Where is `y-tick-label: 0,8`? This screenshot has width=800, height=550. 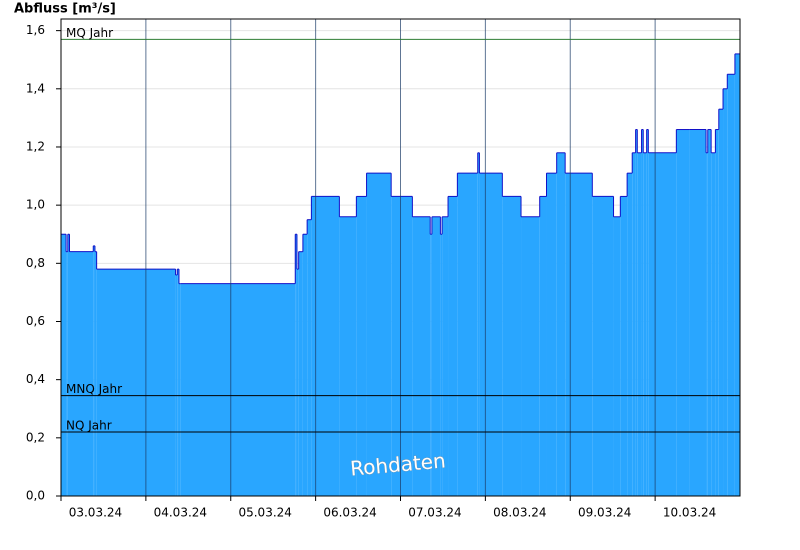 y-tick-label: 0,8 is located at coordinates (35, 263).